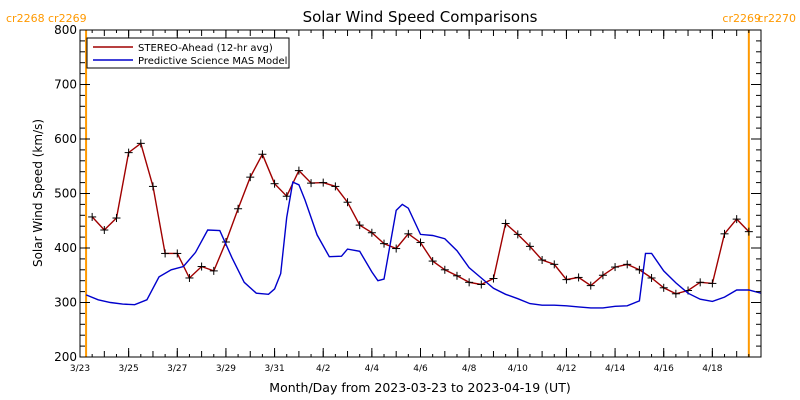  Describe the element at coordinates (65, 30) in the screenshot. I see `y-tick-label: 800` at that location.